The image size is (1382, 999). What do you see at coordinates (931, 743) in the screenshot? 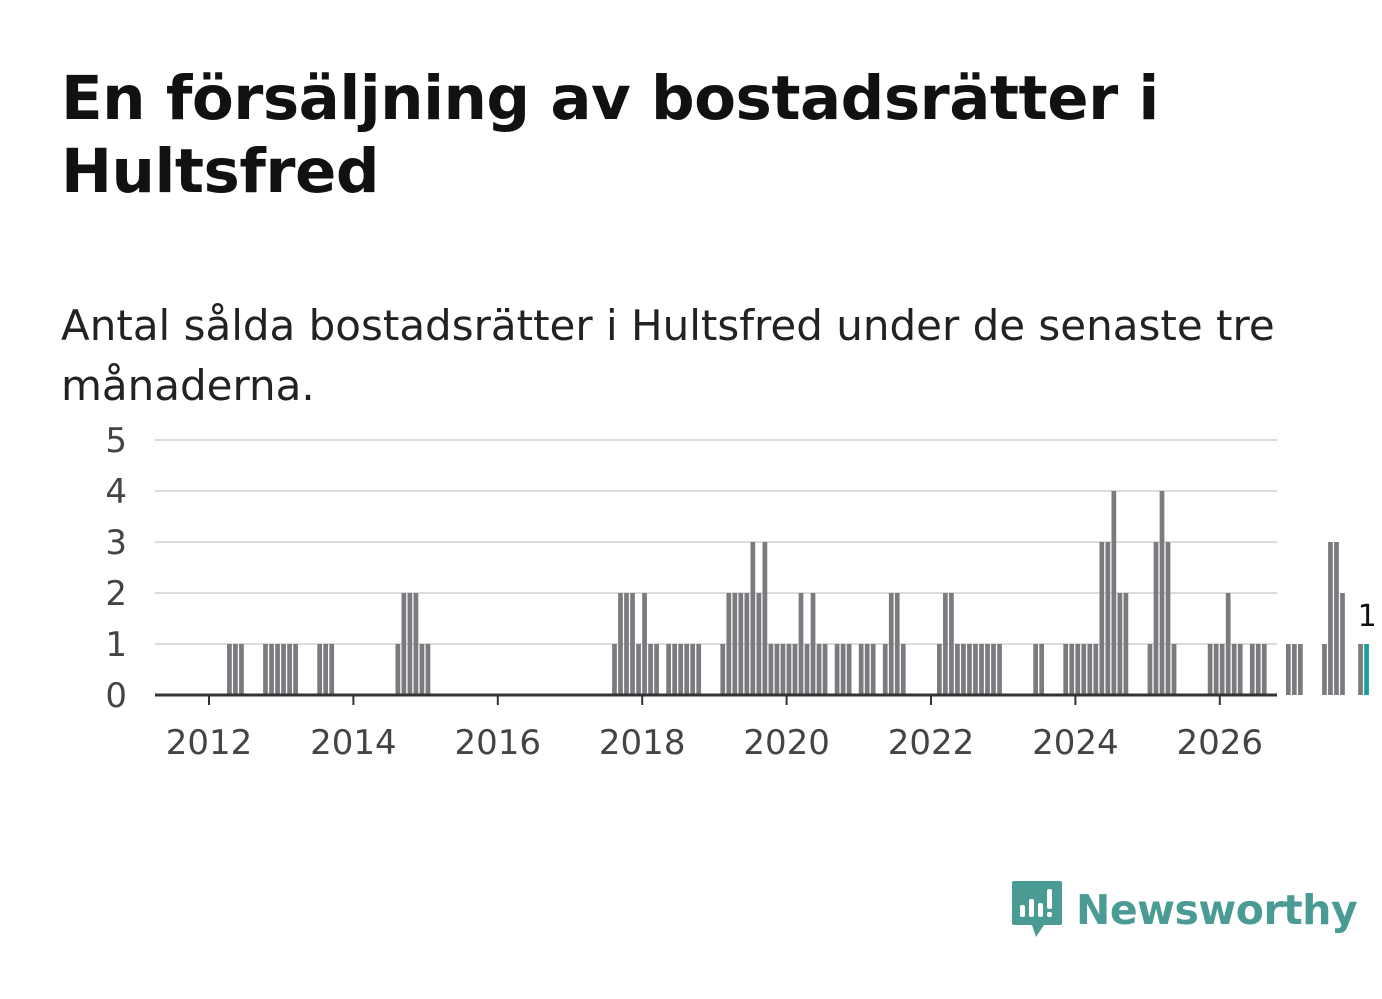
I see `x-tick-label: 2022` at bounding box center [931, 743].